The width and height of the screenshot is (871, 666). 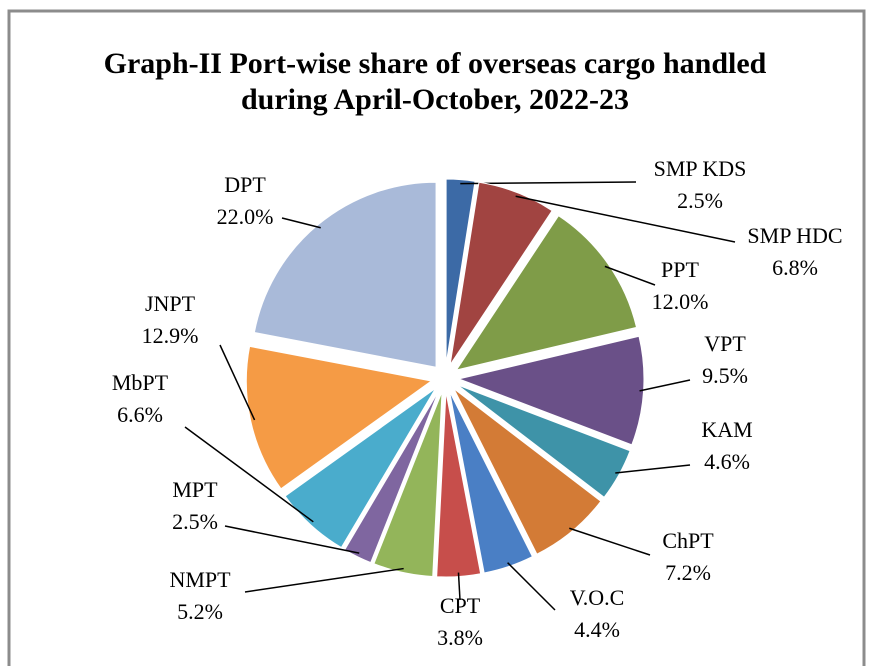 I want to click on slice-label: SMP HDC, so click(x=794, y=235).